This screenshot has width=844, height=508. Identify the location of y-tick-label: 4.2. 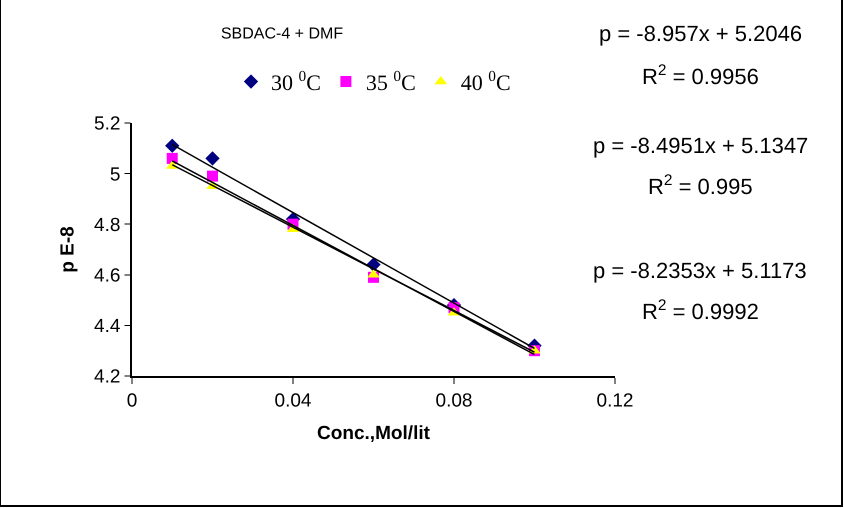
(107, 377).